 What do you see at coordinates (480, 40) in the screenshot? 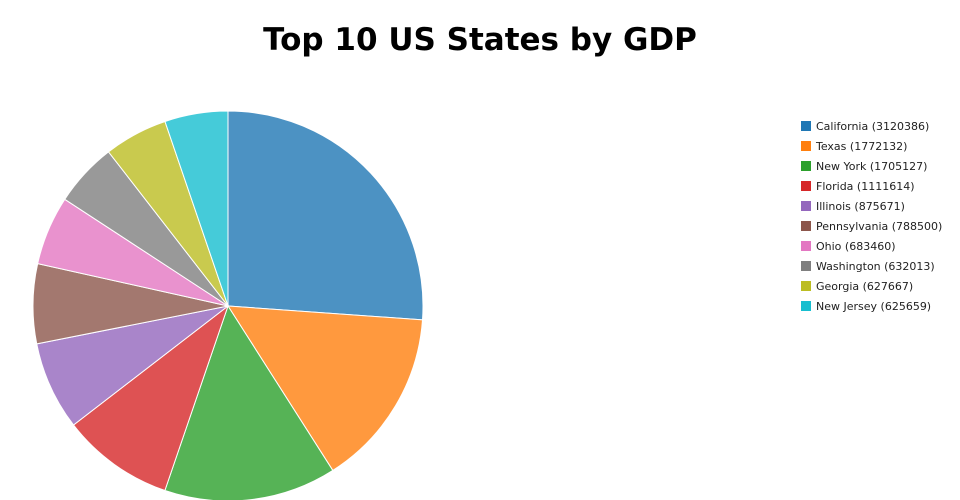
I see `chart-title: Top 10 US States by GDP` at bounding box center [480, 40].